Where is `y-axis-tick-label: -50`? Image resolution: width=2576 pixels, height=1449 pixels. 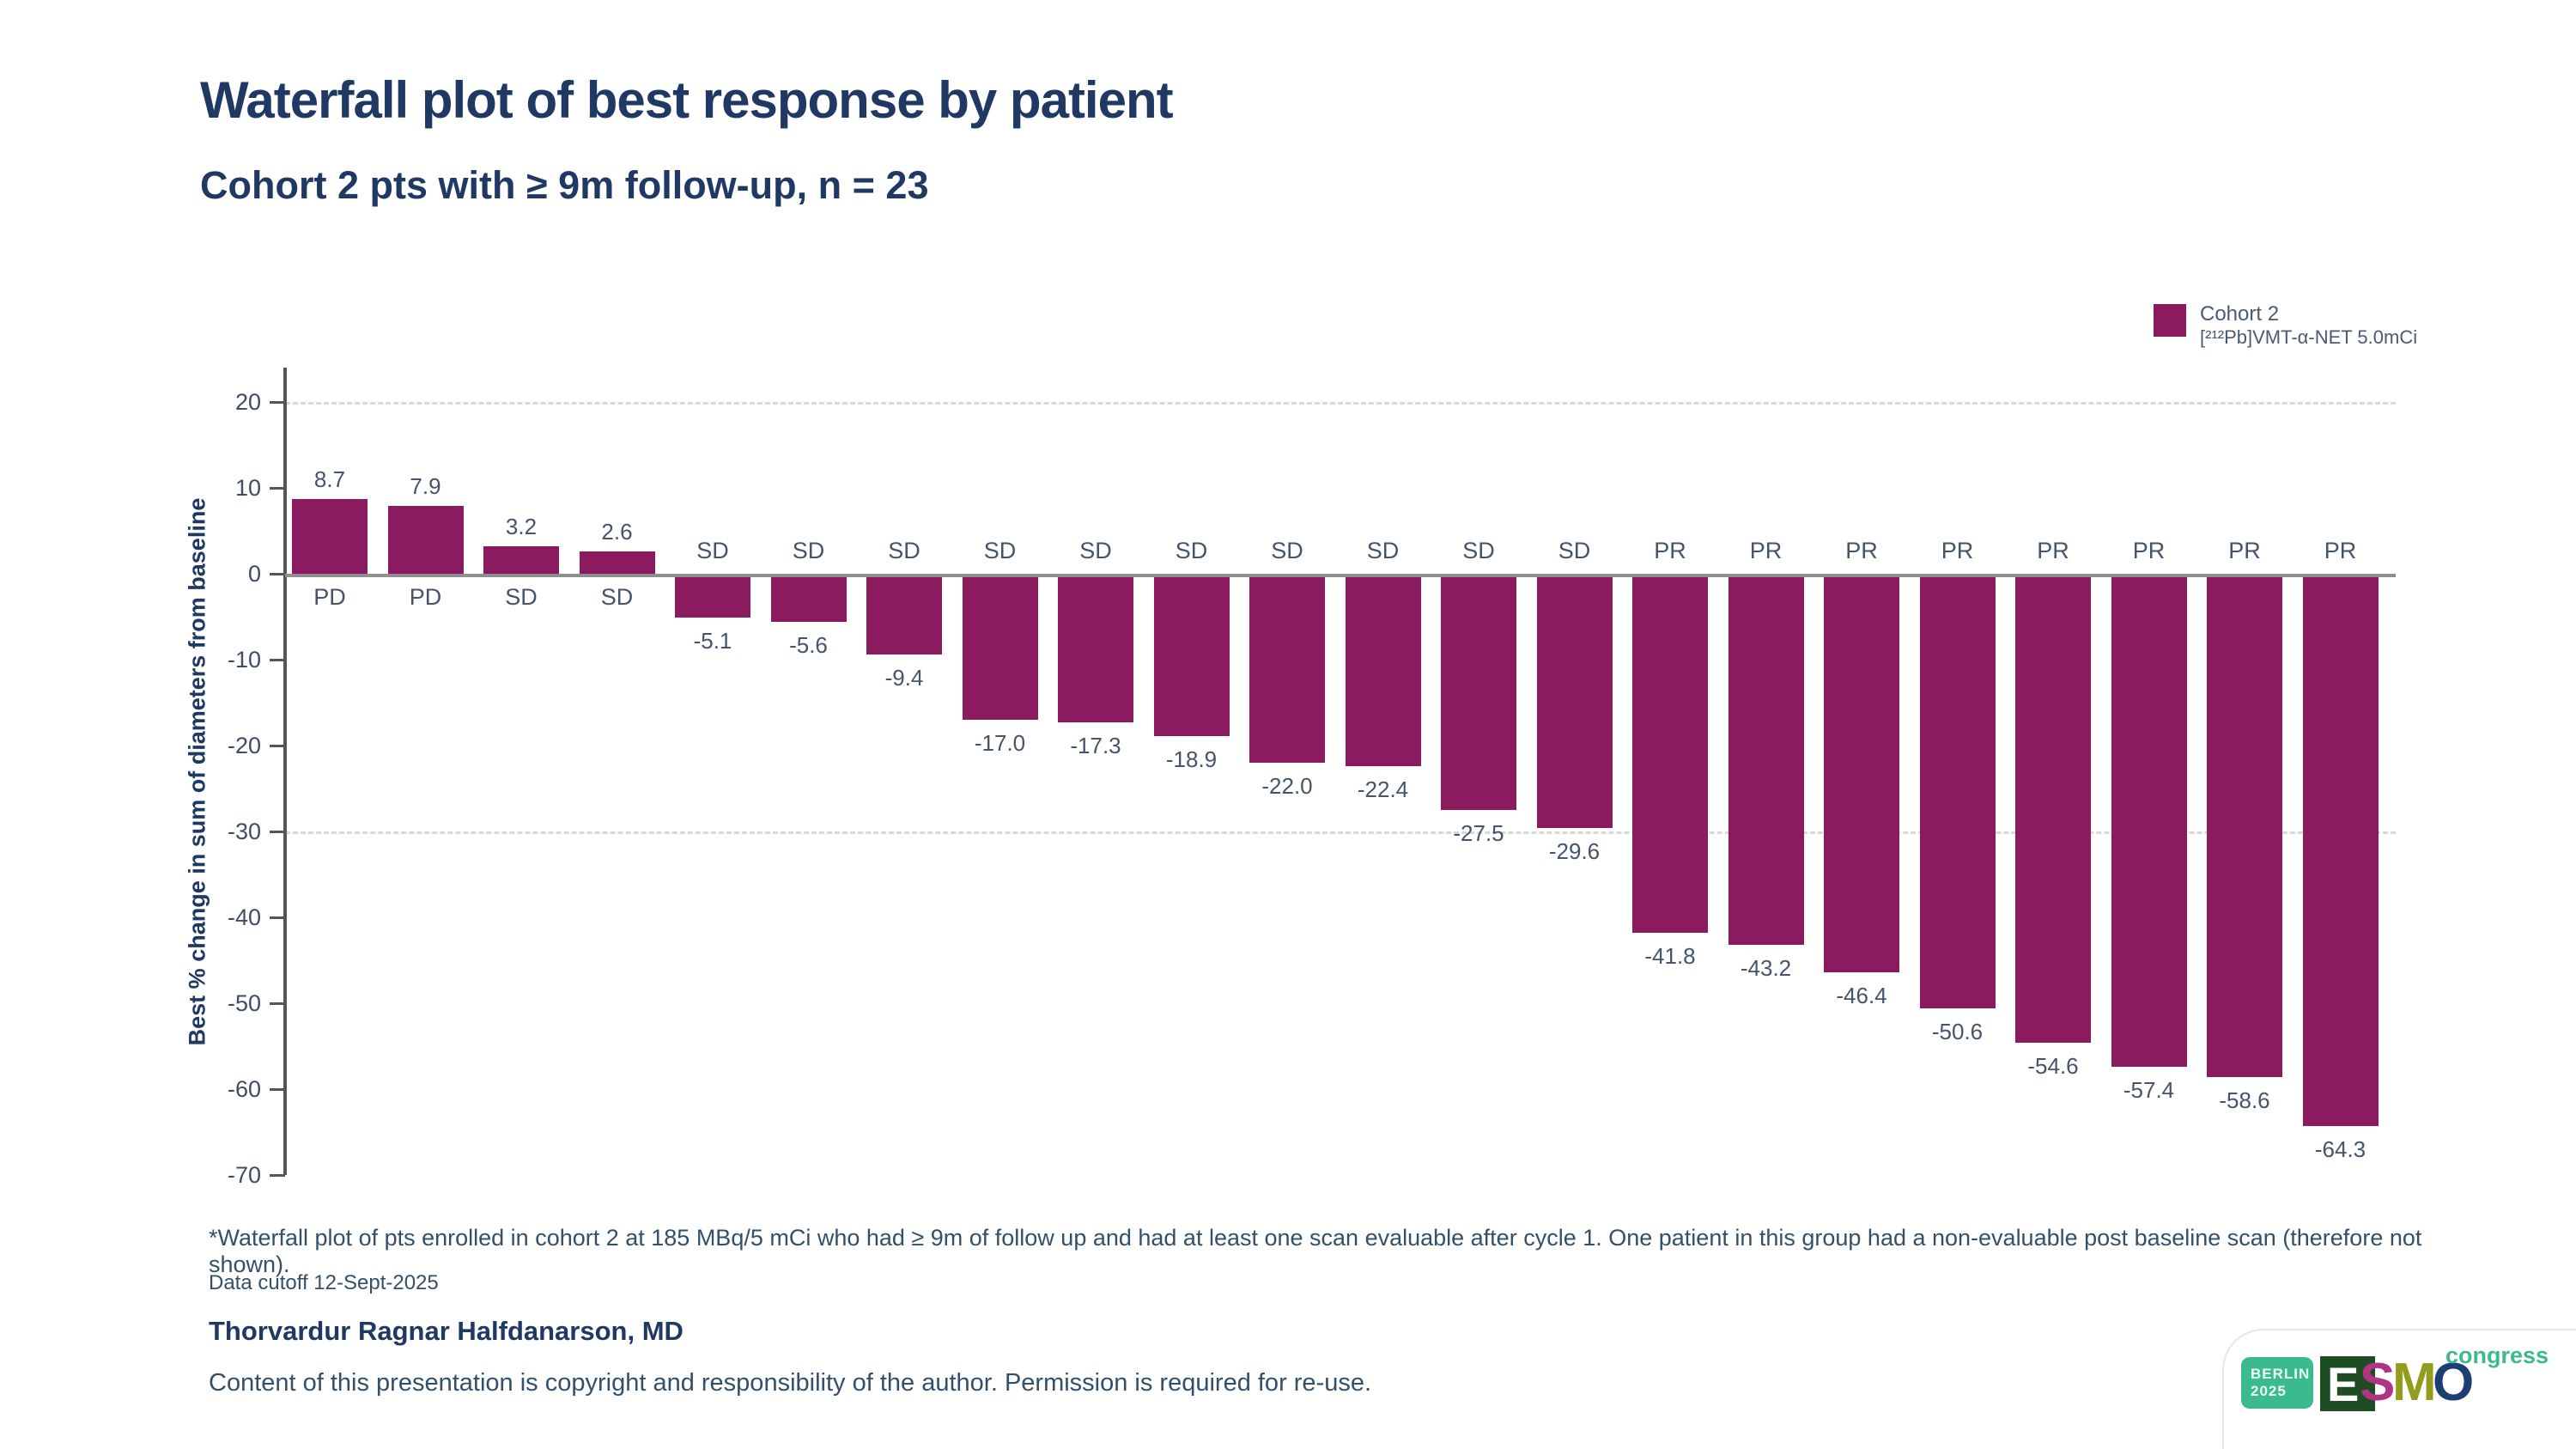
y-axis-tick-label: -50 is located at coordinates (244, 1003).